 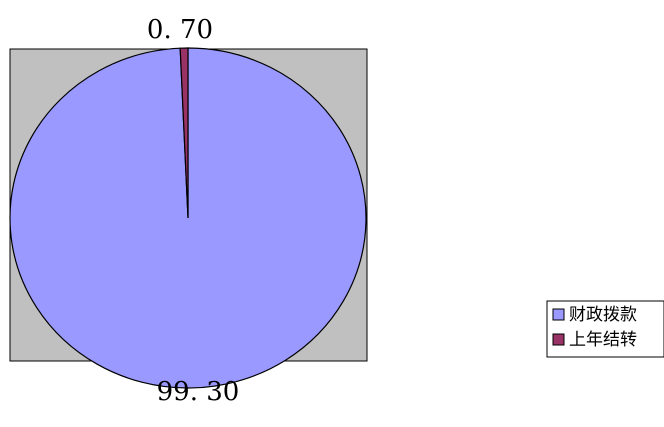 What do you see at coordinates (558, 339) in the screenshot?
I see `legend-swatch-prior-year-carryover` at bounding box center [558, 339].